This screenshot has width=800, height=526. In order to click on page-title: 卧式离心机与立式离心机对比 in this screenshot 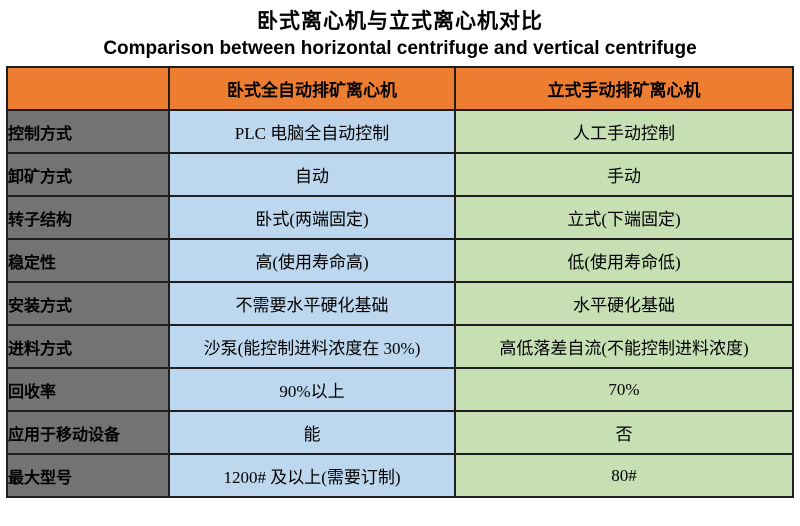, I will do `click(400, 21)`.